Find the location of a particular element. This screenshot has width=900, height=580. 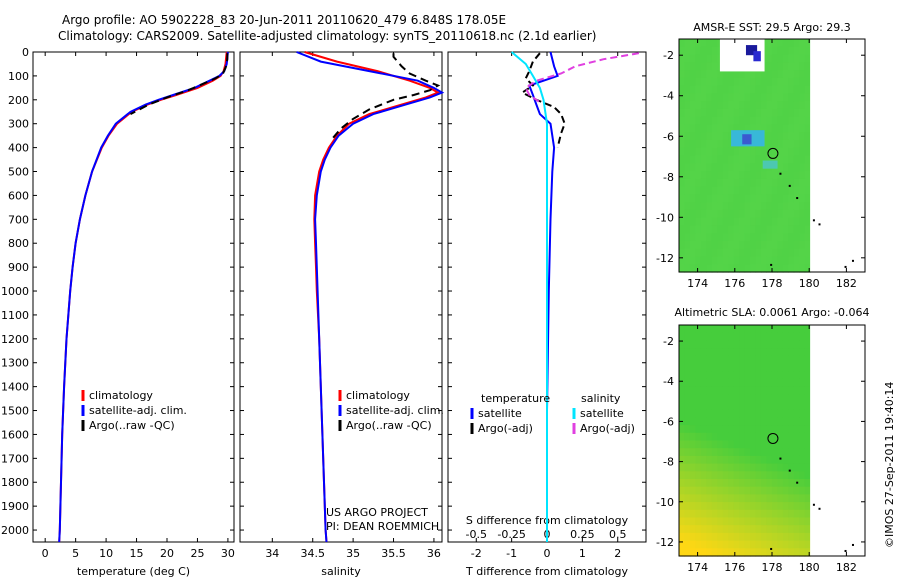

temperature-profile-legend-label: Argo(..raw -QC) is located at coordinates (132, 425).